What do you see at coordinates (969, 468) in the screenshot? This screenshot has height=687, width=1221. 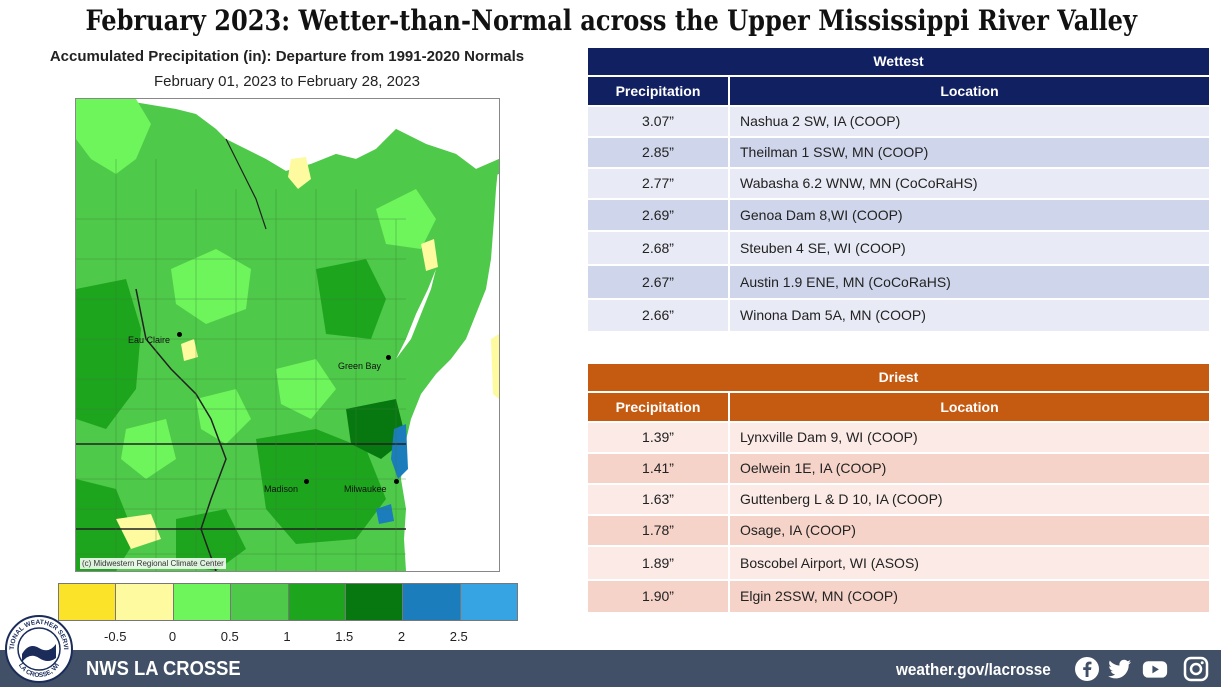 I see `location-cell: Oelwein 1E, IA (COOP)` at bounding box center [969, 468].